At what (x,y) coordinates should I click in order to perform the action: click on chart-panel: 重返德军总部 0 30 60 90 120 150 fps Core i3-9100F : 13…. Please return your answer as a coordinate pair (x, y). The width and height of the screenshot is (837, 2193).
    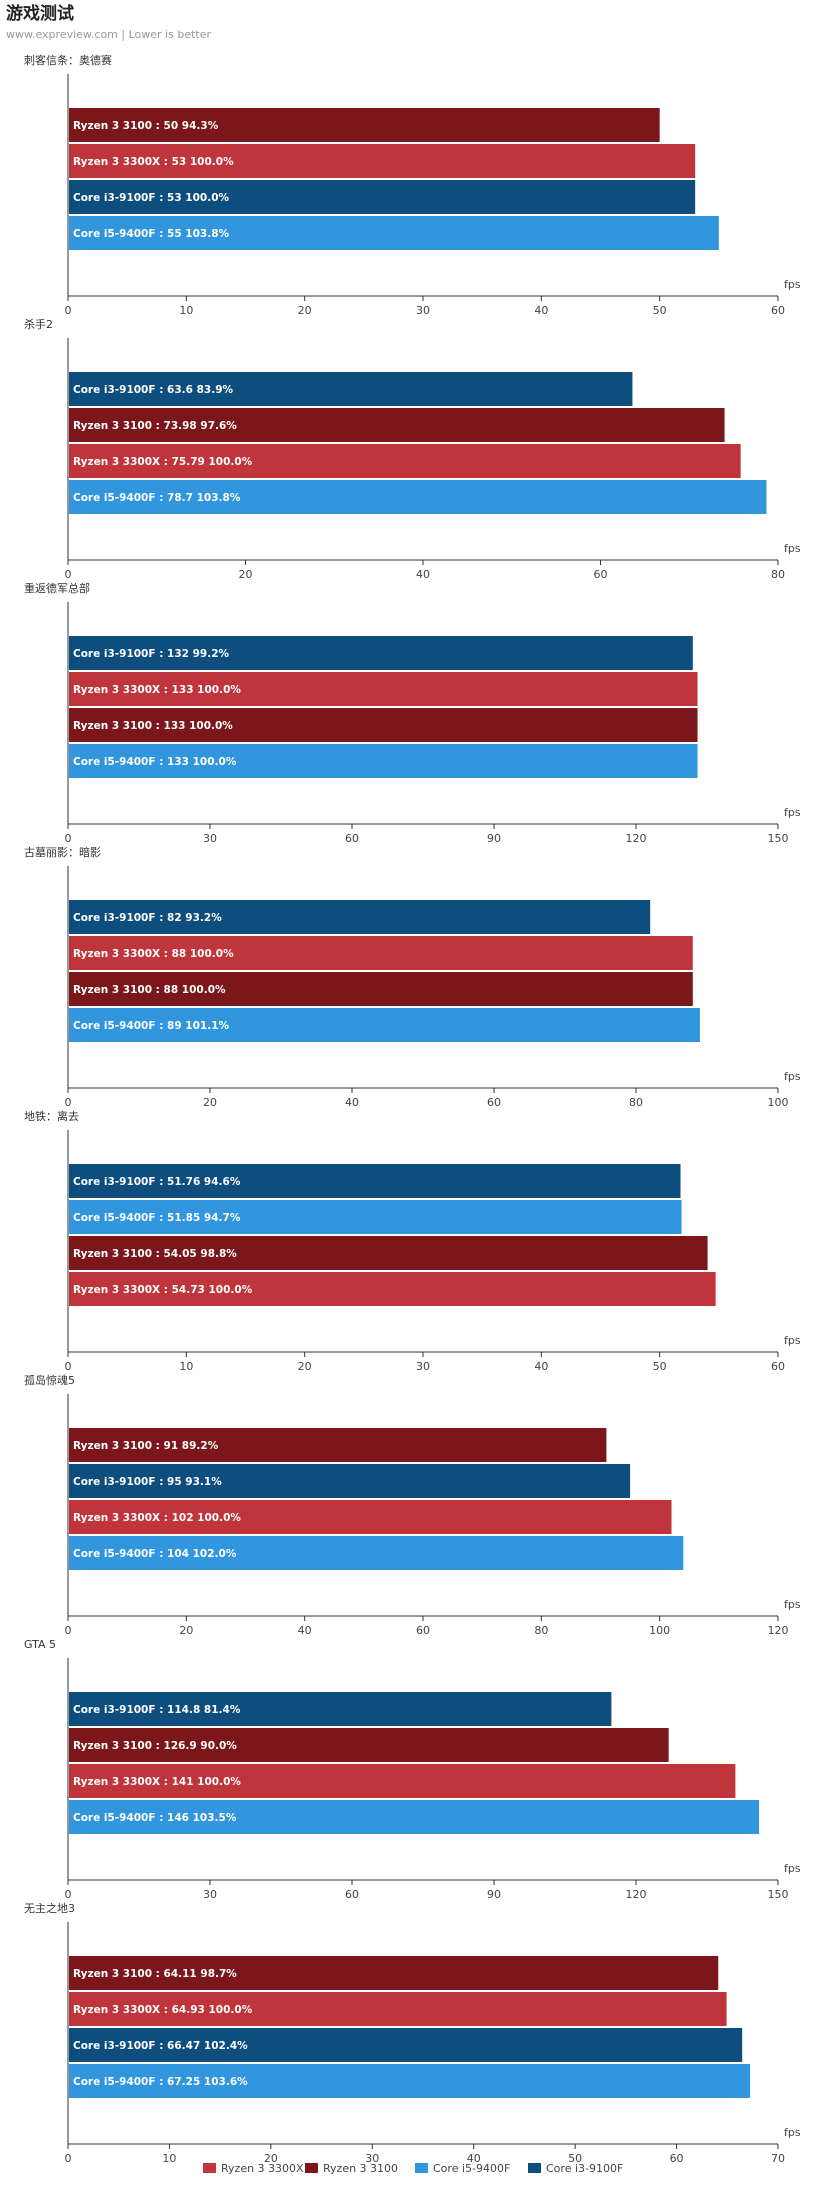
    Looking at the image, I should click on (412, 713).